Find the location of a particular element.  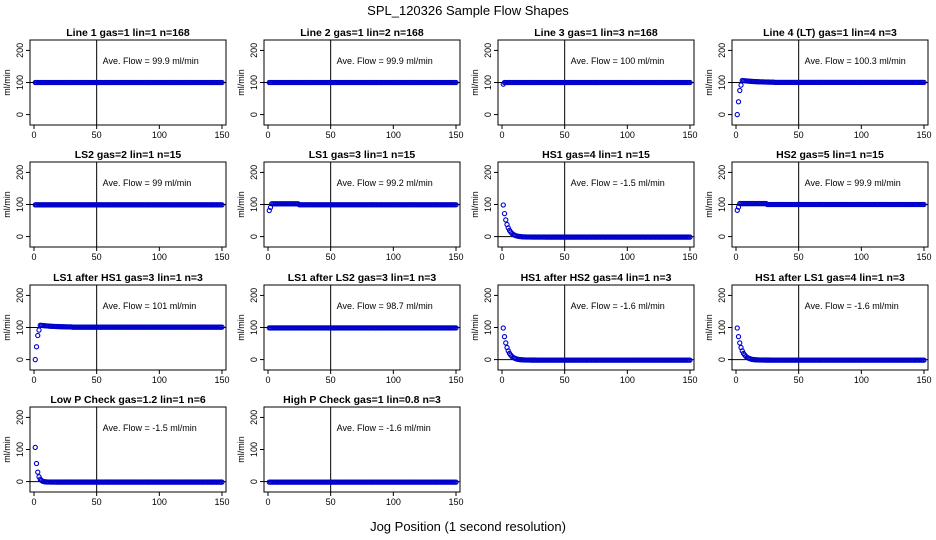

figure-title: SPL_120326 Sample Flow Shapes is located at coordinates (468, 10).